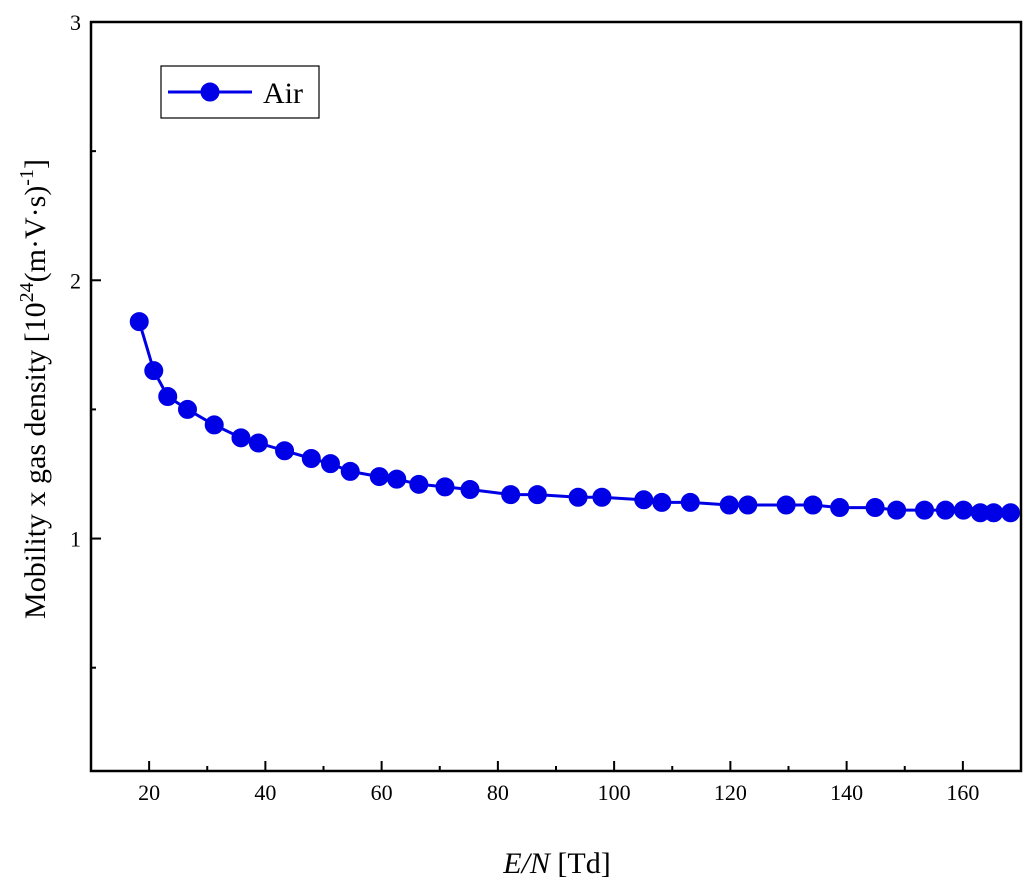 The width and height of the screenshot is (1024, 884). Describe the element at coordinates (35, 460) in the screenshot. I see `y-axis-title-main: Mobility x gas density [10` at that location.